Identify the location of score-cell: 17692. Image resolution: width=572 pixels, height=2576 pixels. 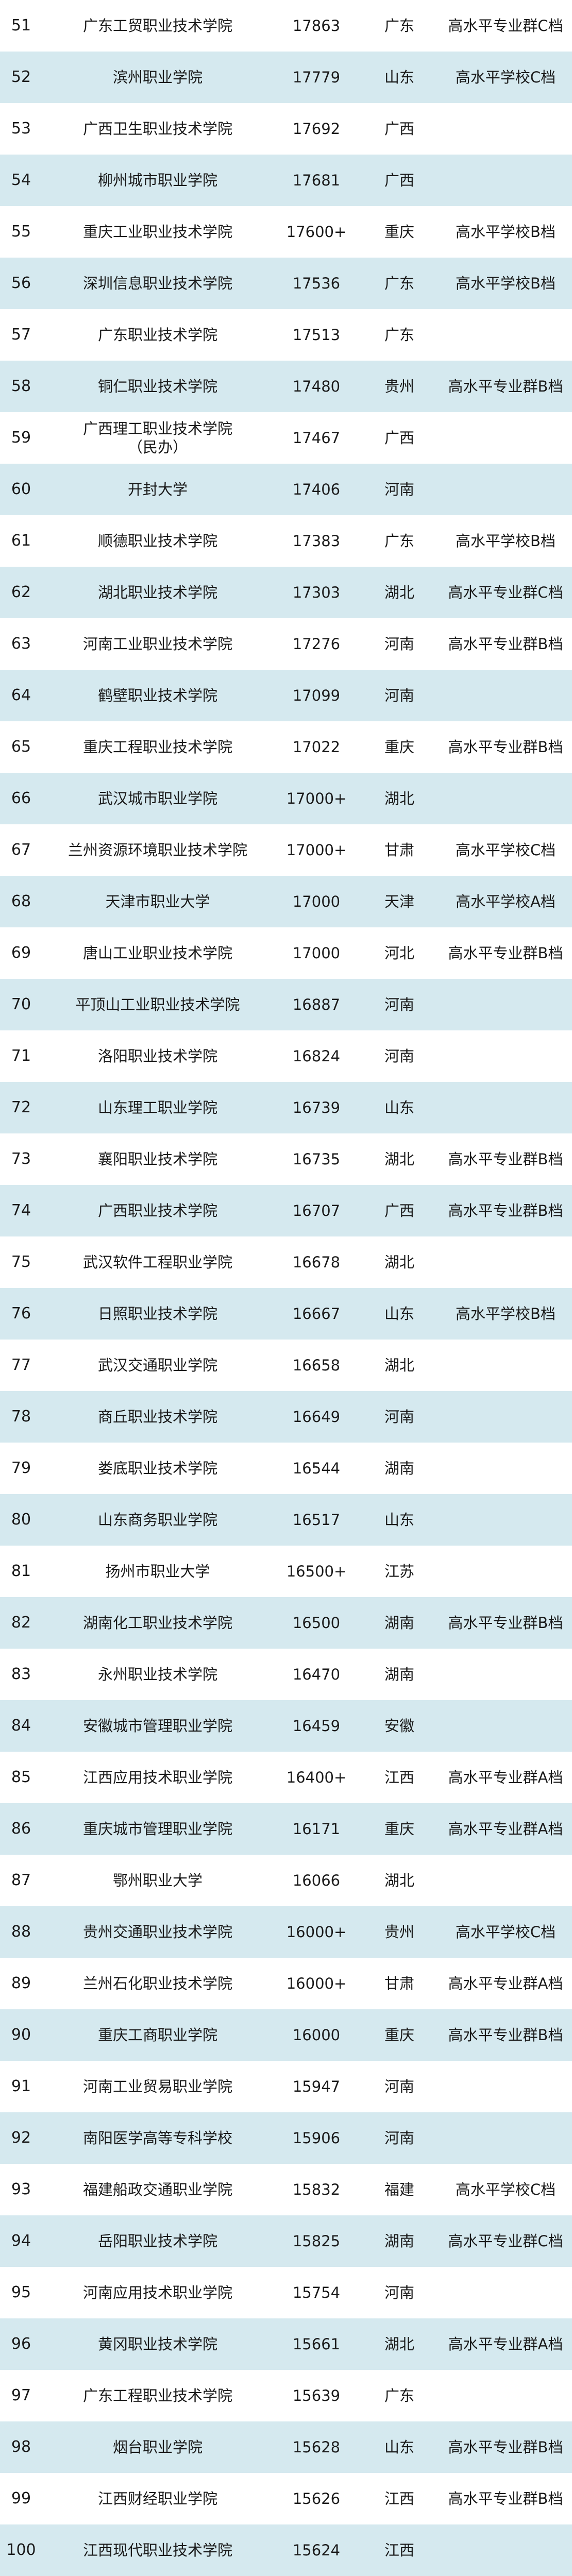
(316, 129).